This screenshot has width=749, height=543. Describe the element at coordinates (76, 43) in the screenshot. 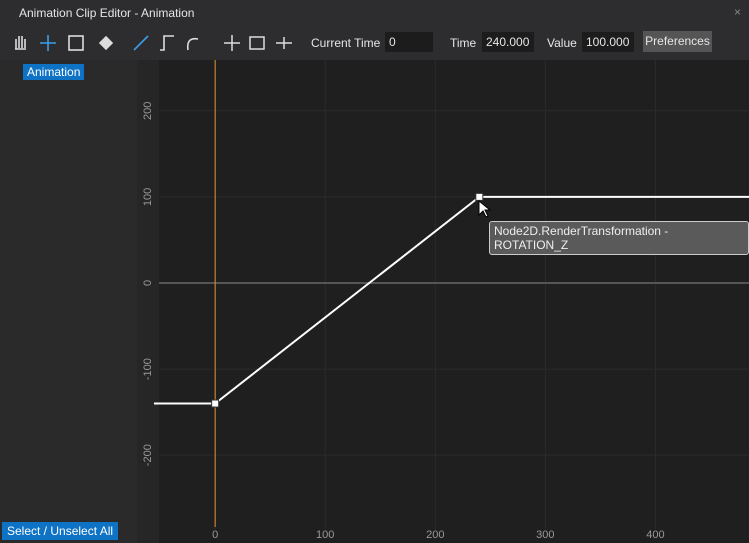

I see `scale-tool` at that location.